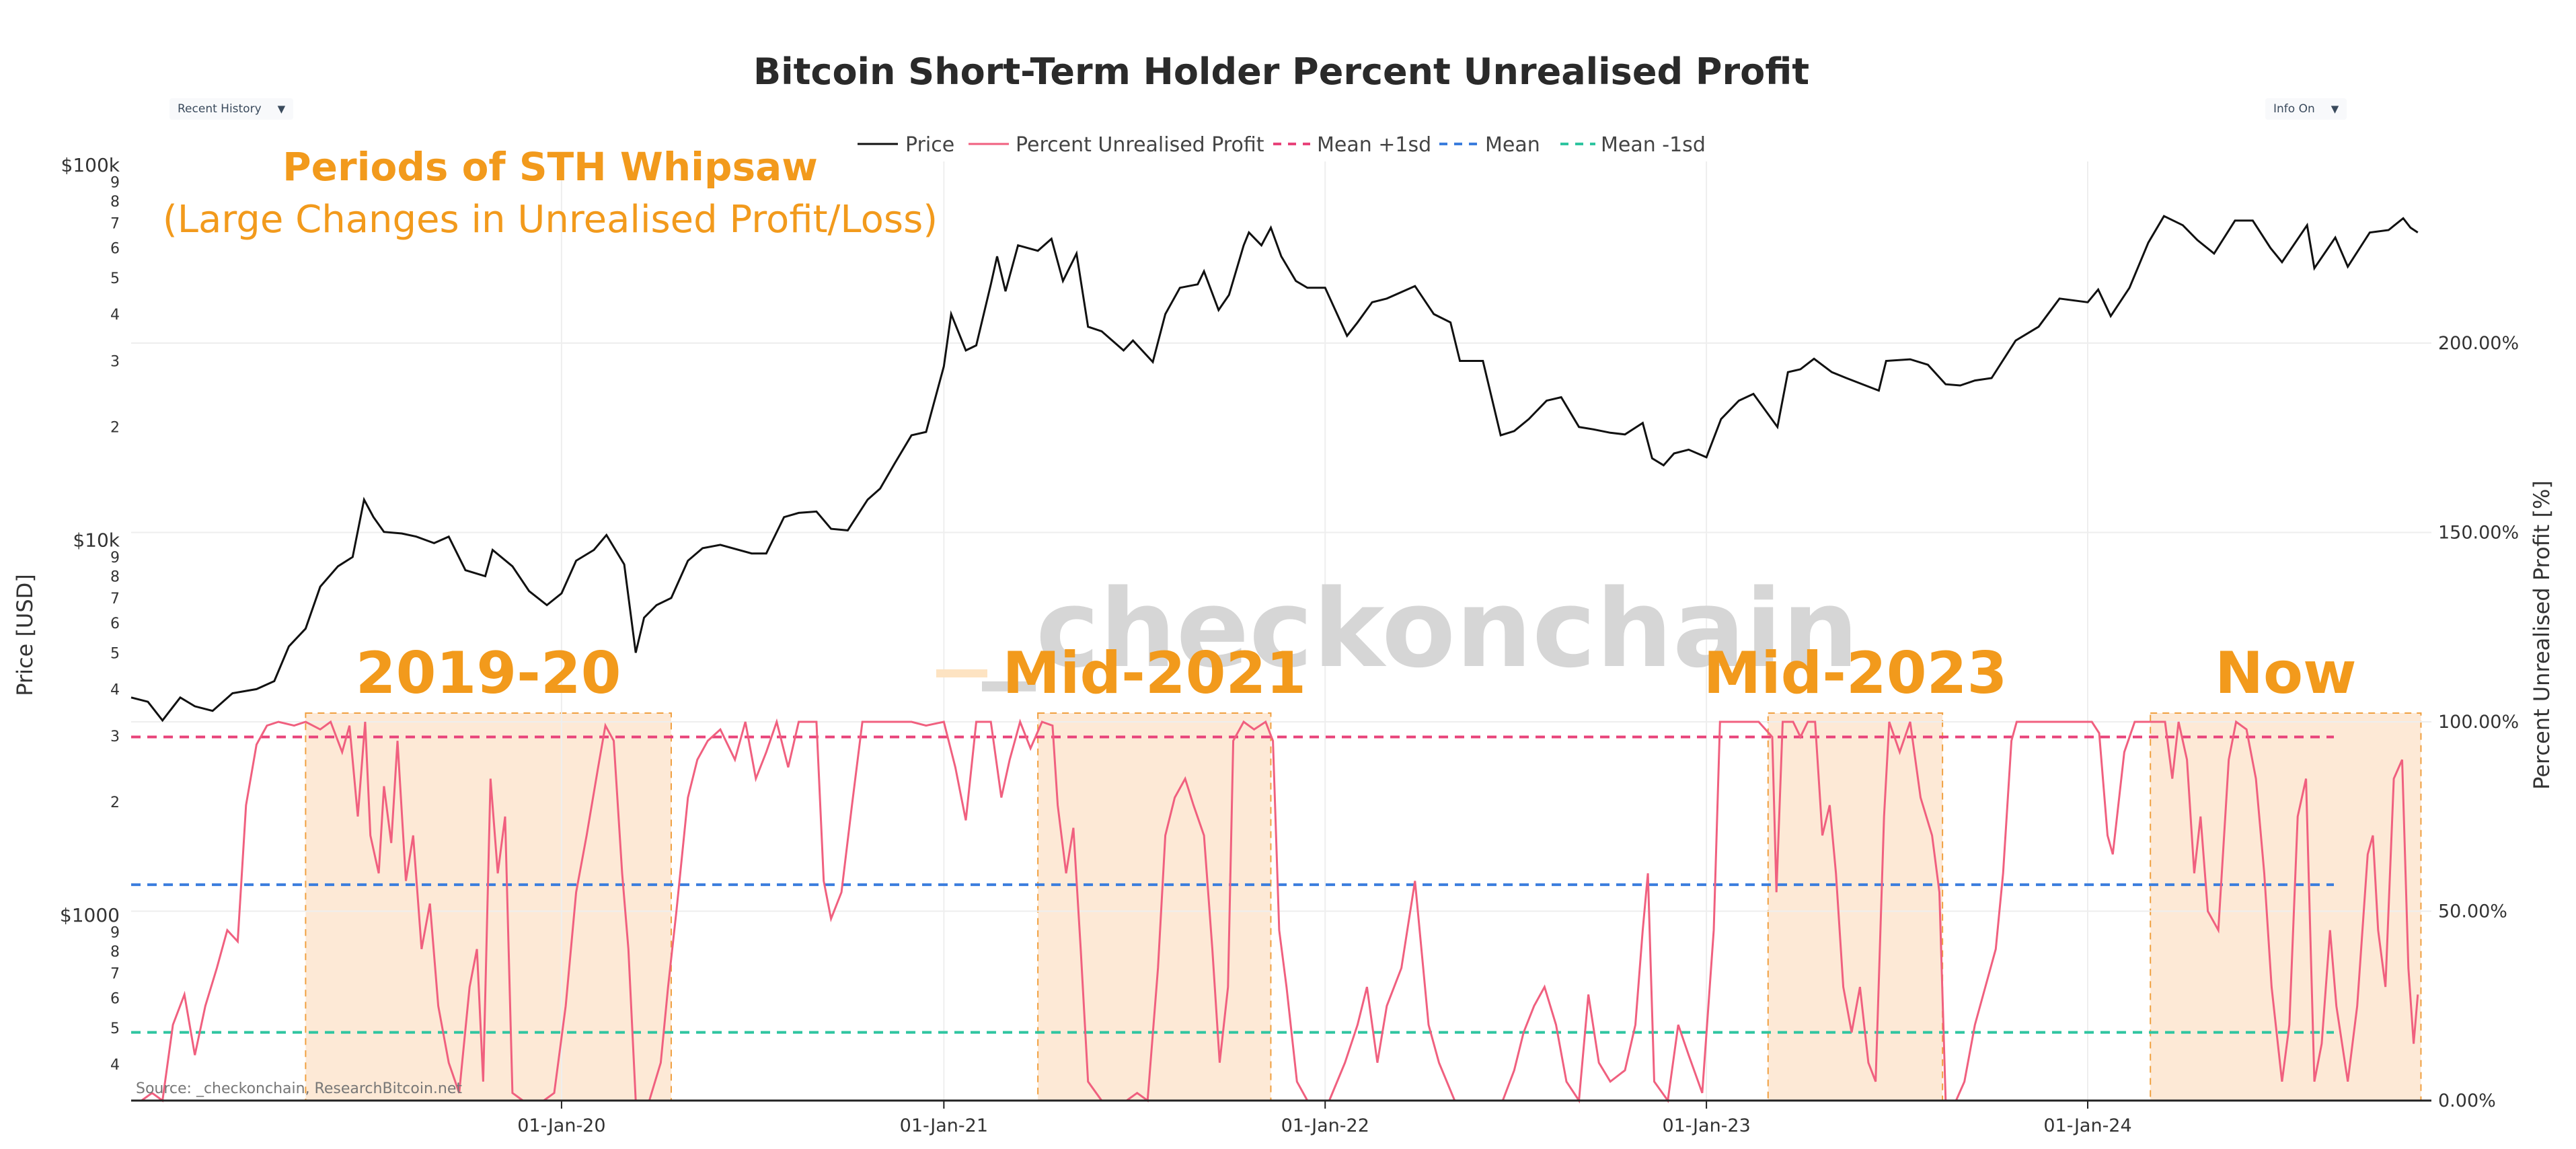 The image size is (2576, 1149). Describe the element at coordinates (2467, 1100) in the screenshot. I see `y-right-tick-label: 0.00%` at that location.